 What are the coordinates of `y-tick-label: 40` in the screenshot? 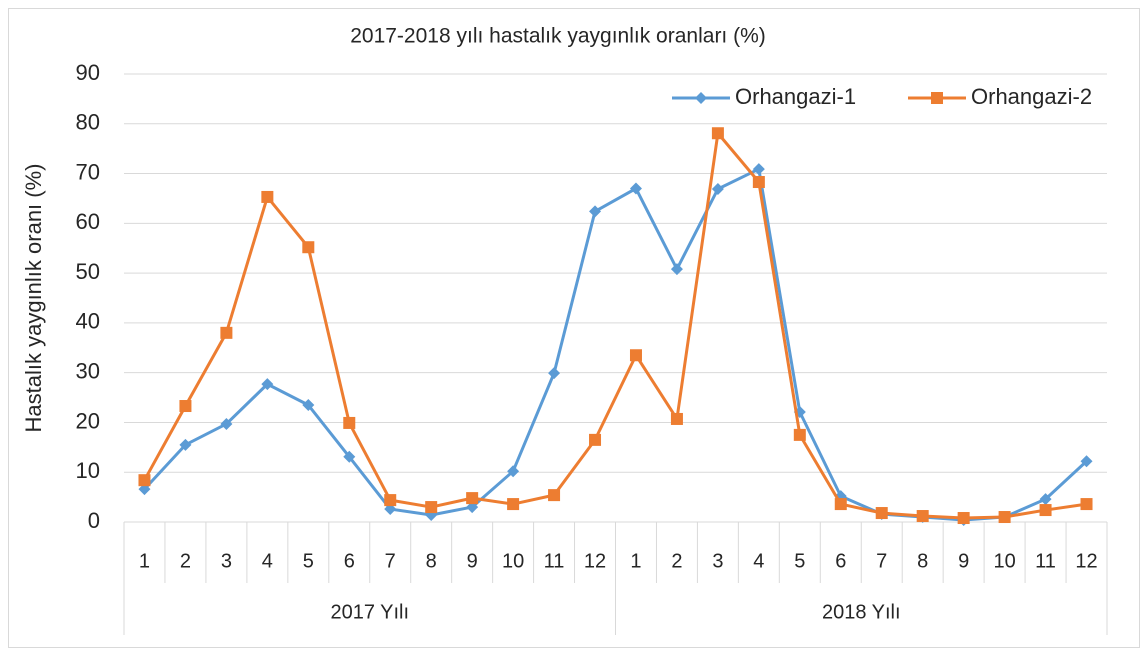 It's located at (88, 321).